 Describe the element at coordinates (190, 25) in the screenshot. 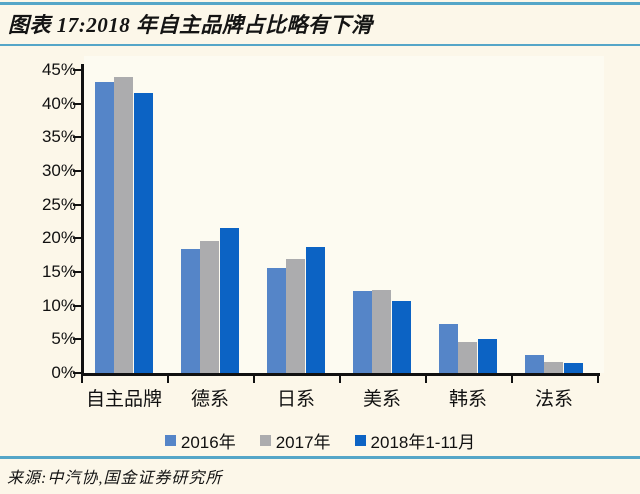

I see `chart-title: 图表 17:2018 年自主品牌占比略有下滑` at that location.